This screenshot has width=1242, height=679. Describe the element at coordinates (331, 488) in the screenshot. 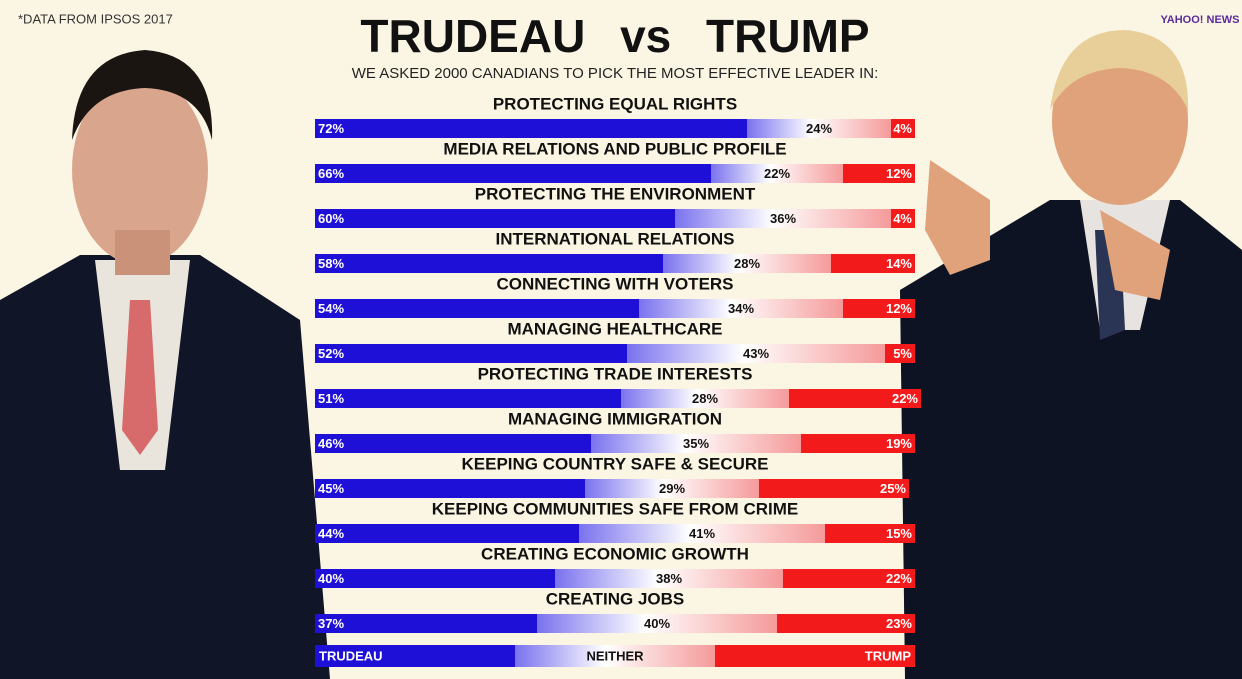

I see `value-label: 45%` at that location.